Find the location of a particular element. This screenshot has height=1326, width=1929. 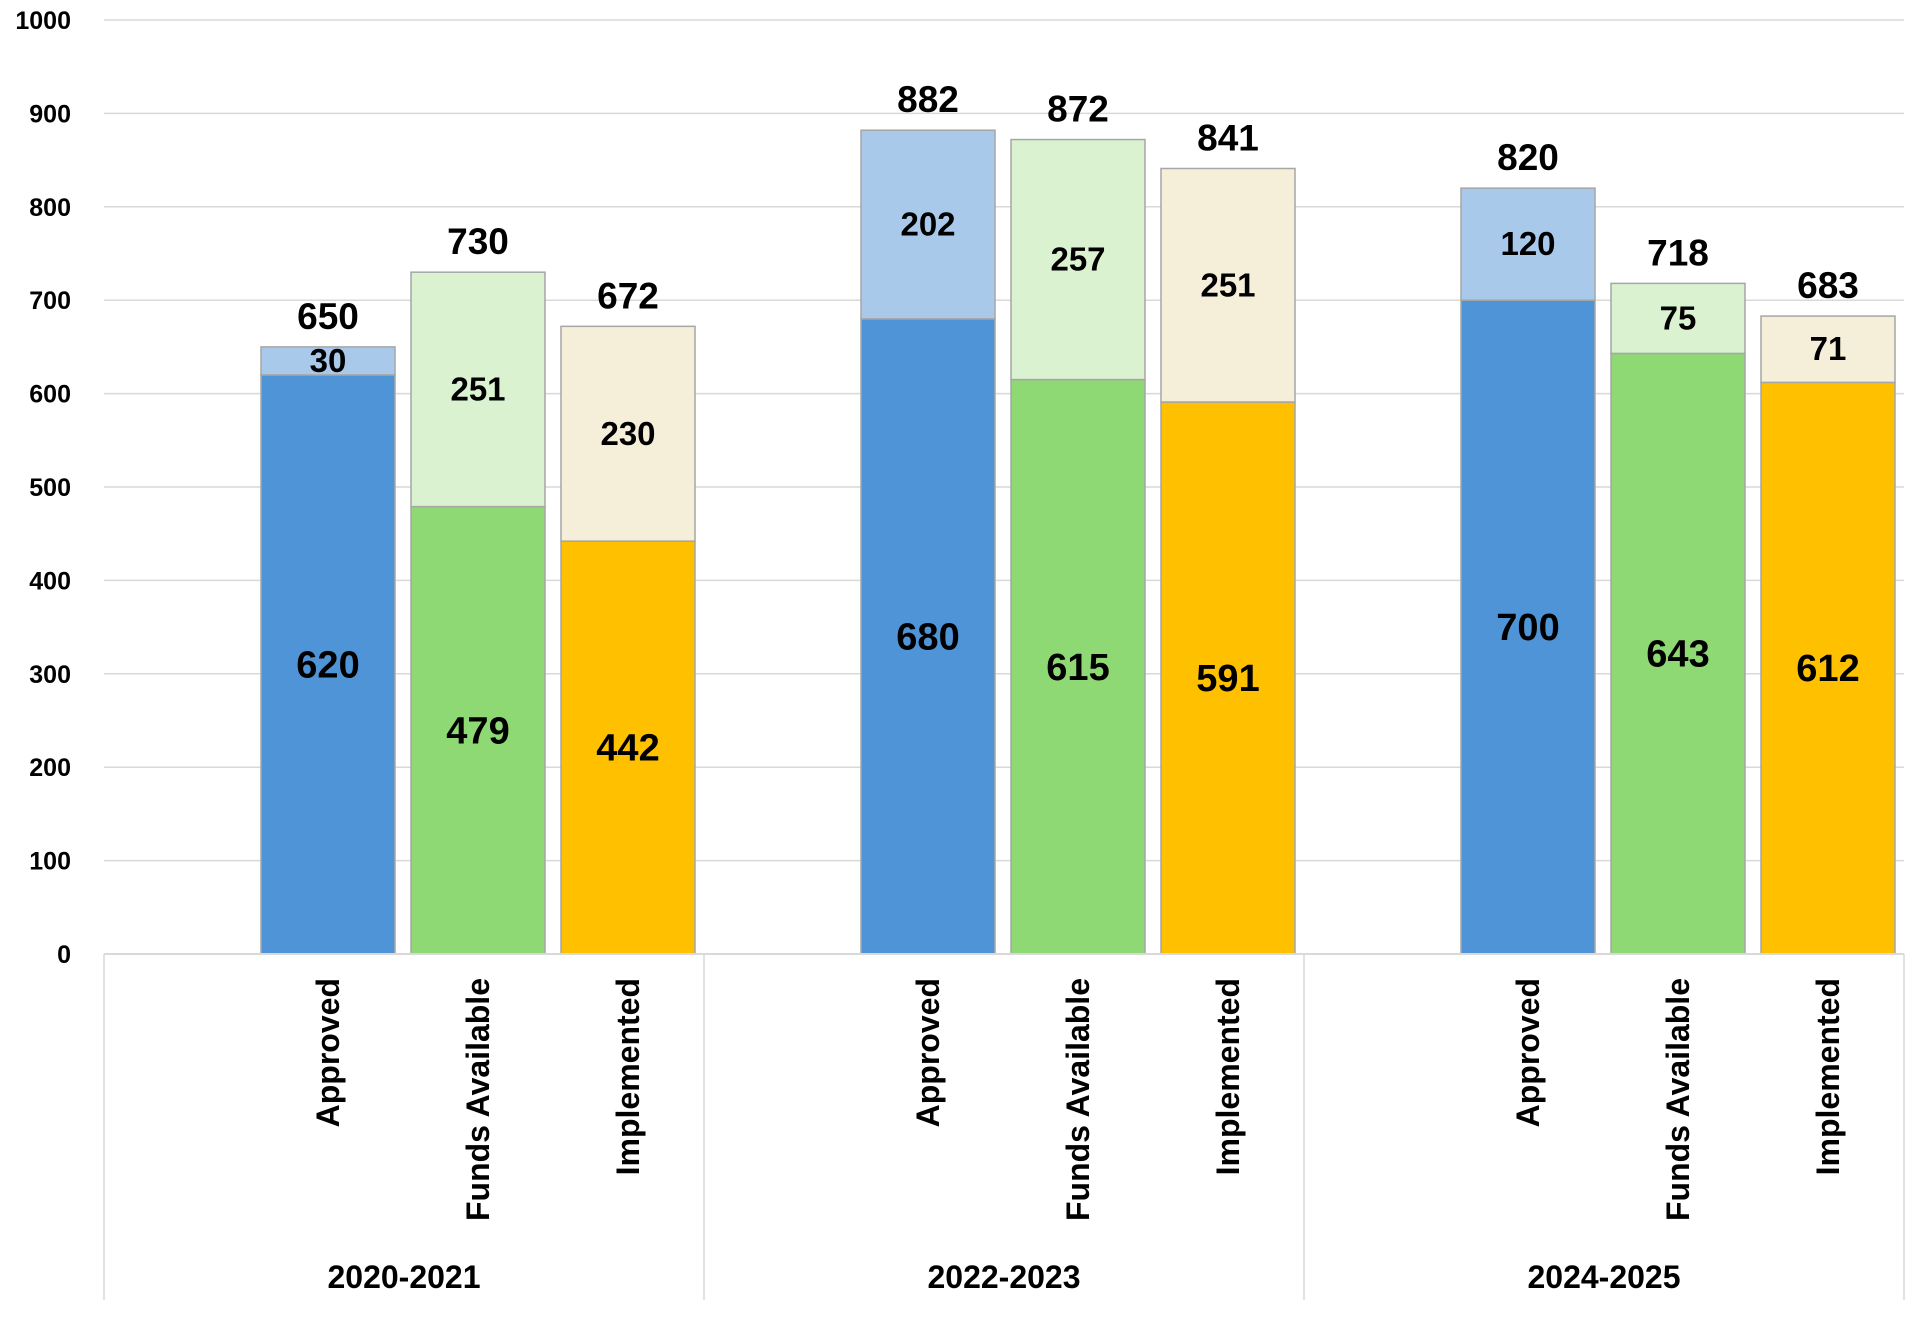

y-tick-label: 400 is located at coordinates (50, 581).